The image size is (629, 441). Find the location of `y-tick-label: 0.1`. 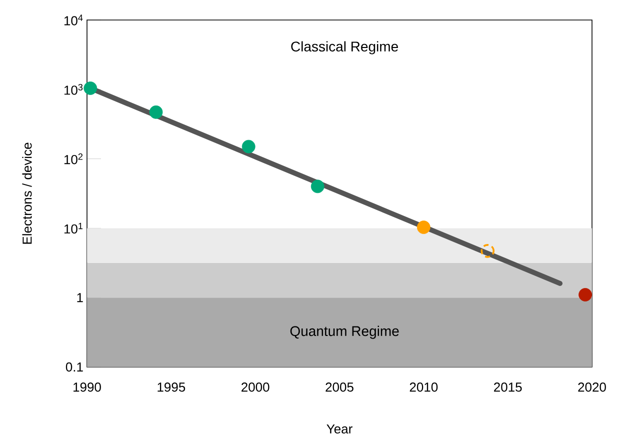

y-tick-label: 0.1 is located at coordinates (74, 367).